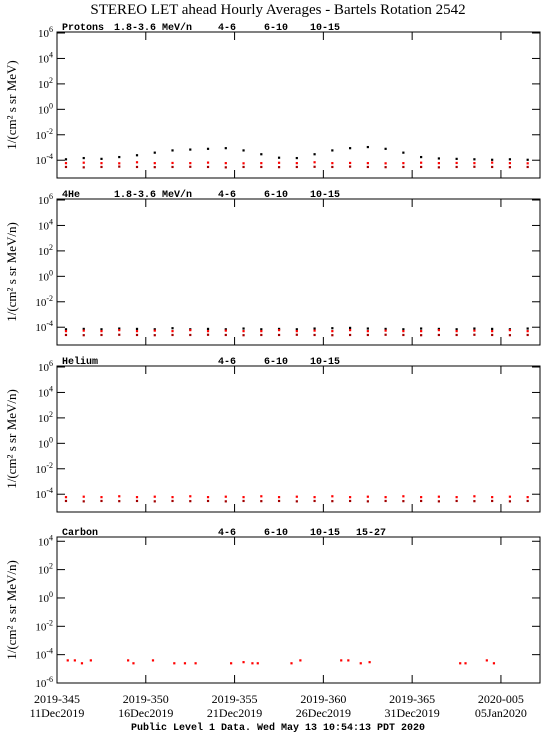  What do you see at coordinates (83, 28) in the screenshot?
I see `panel-label: Protons` at bounding box center [83, 28].